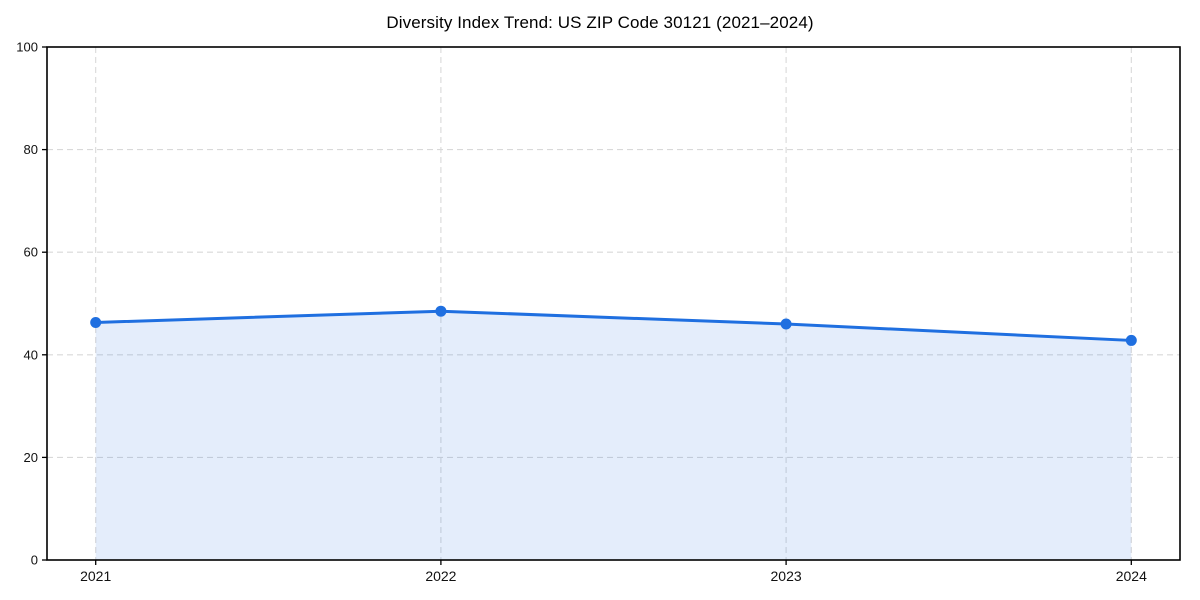  I want to click on y-tick-label: 80, so click(31, 149).